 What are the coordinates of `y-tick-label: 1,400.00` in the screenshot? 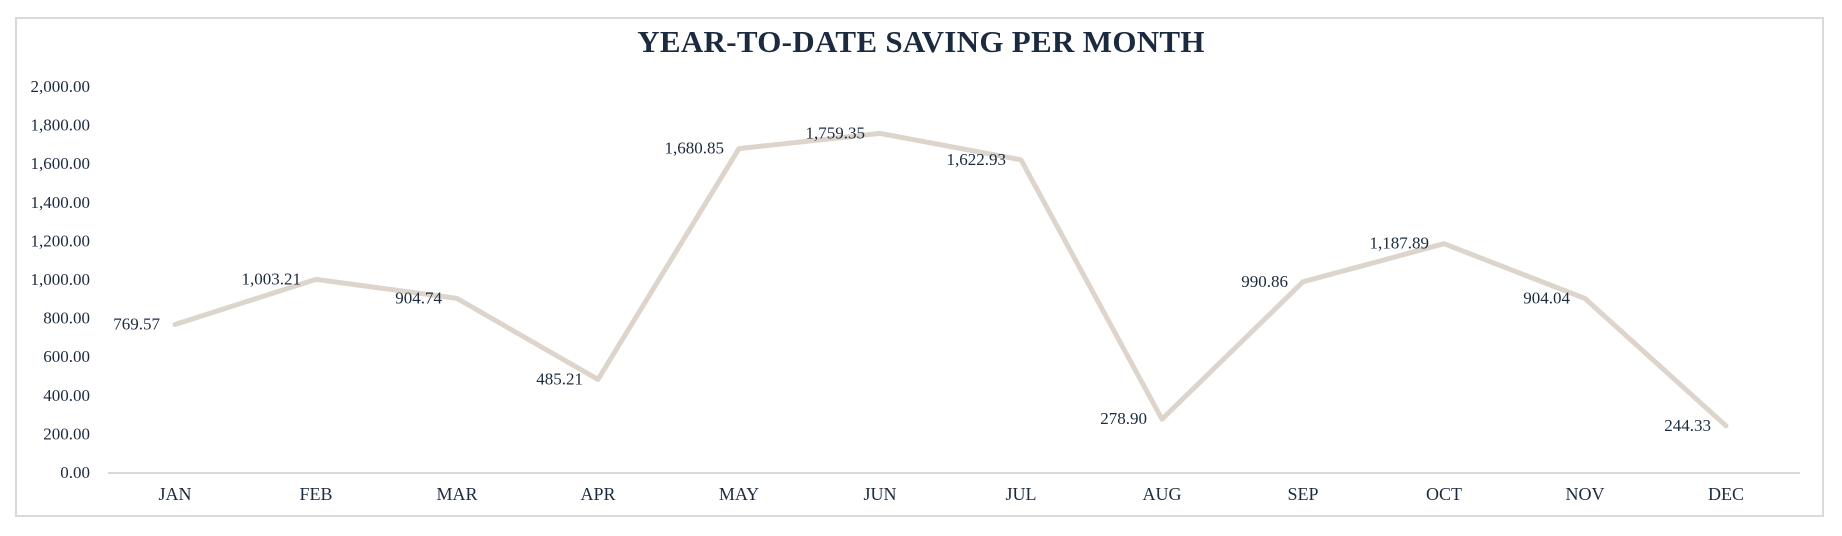 It's located at (61, 202).